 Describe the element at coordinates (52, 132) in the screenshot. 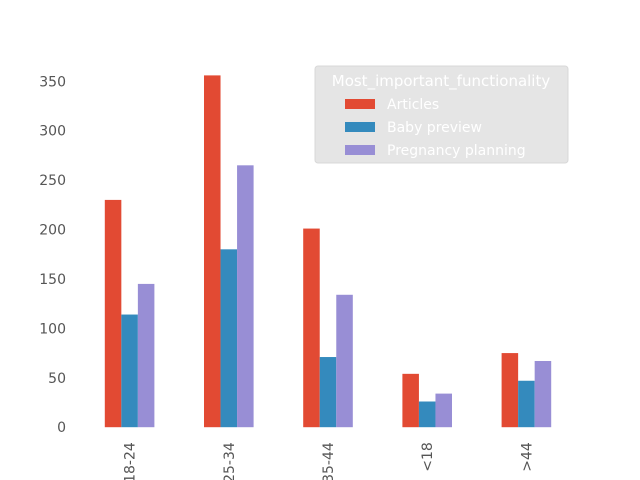

I see `y-tick-label: 300` at that location.